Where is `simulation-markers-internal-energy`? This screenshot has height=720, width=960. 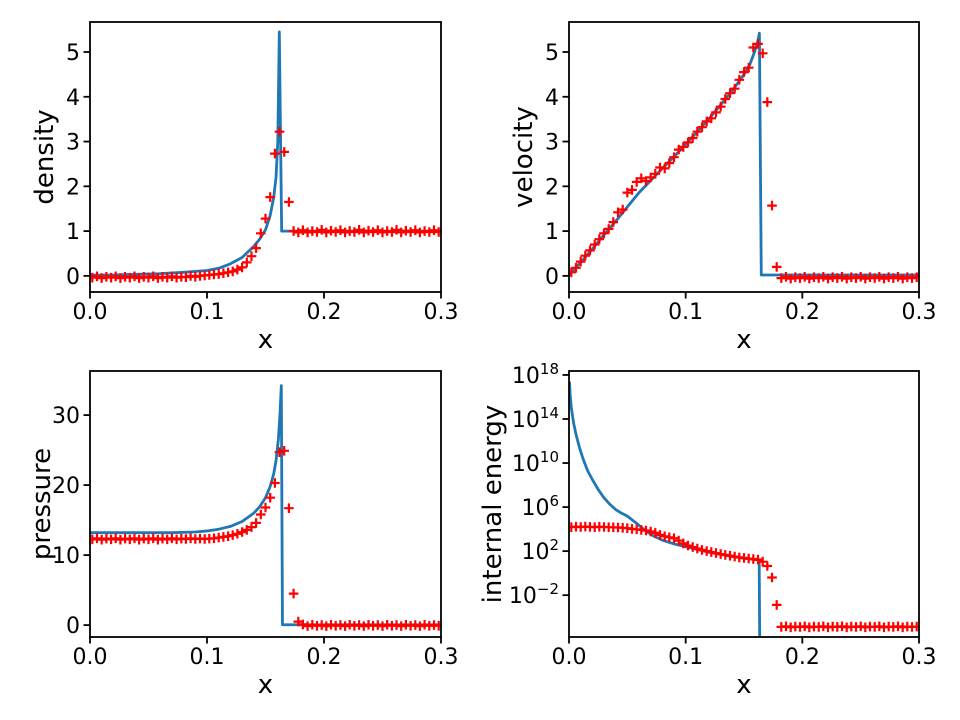
simulation-markers-internal-energy is located at coordinates (744, 577).